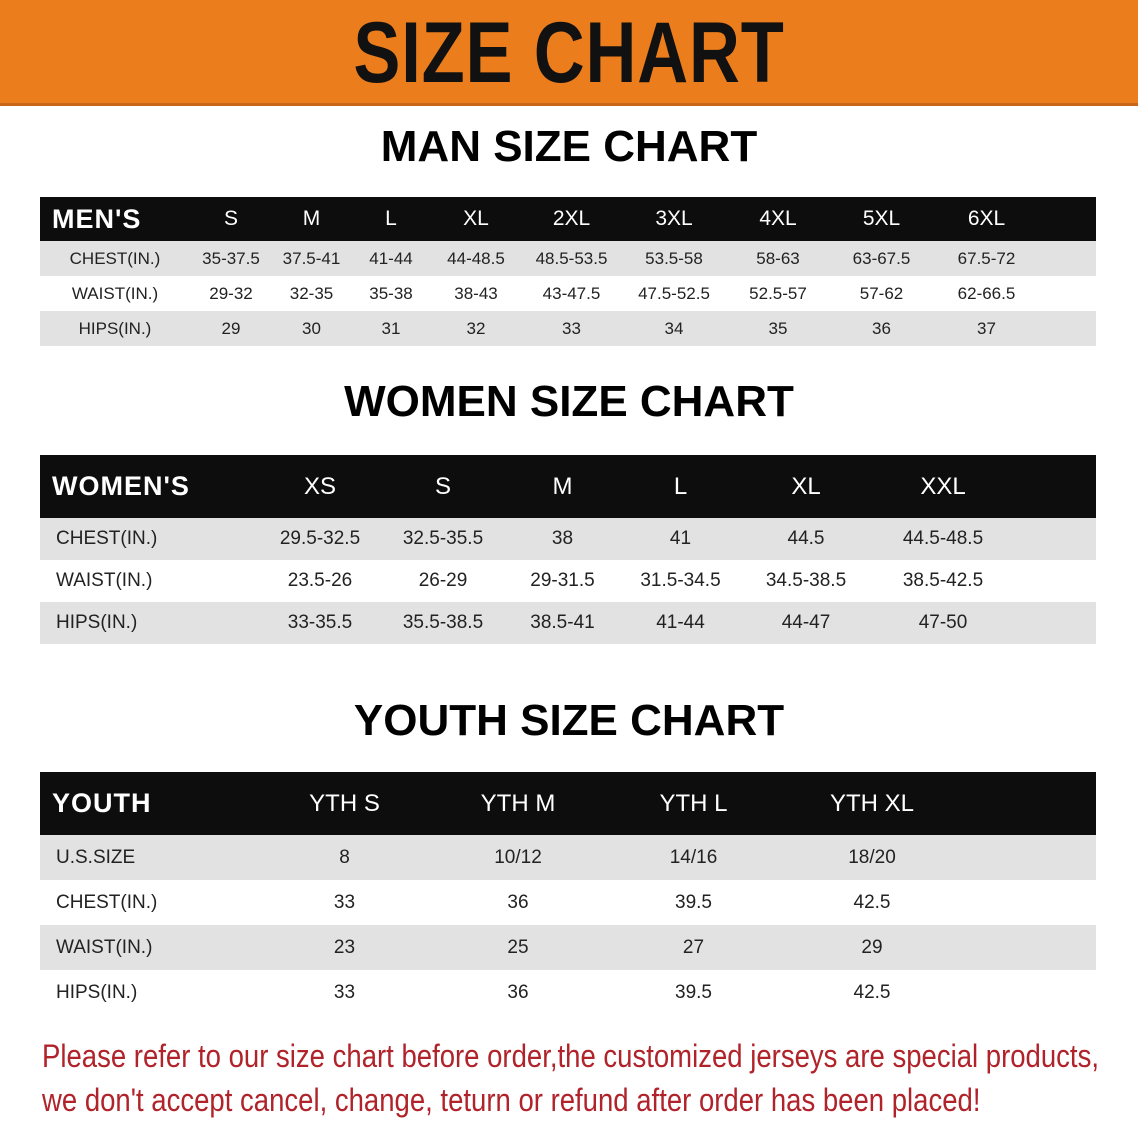 Image resolution: width=1138 pixels, height=1132 pixels. What do you see at coordinates (320, 538) in the screenshot?
I see `table-cell: 29.5-32.5` at bounding box center [320, 538].